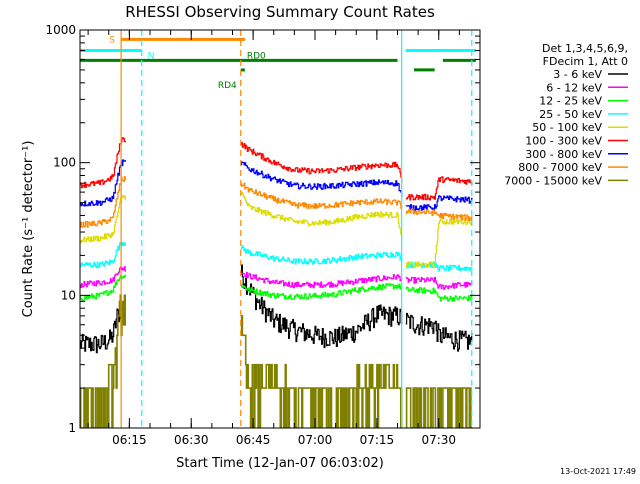  What do you see at coordinates (585, 48) in the screenshot?
I see `legend-header-line-1: Det 1,3,4,5,6,9,` at bounding box center [585, 48].